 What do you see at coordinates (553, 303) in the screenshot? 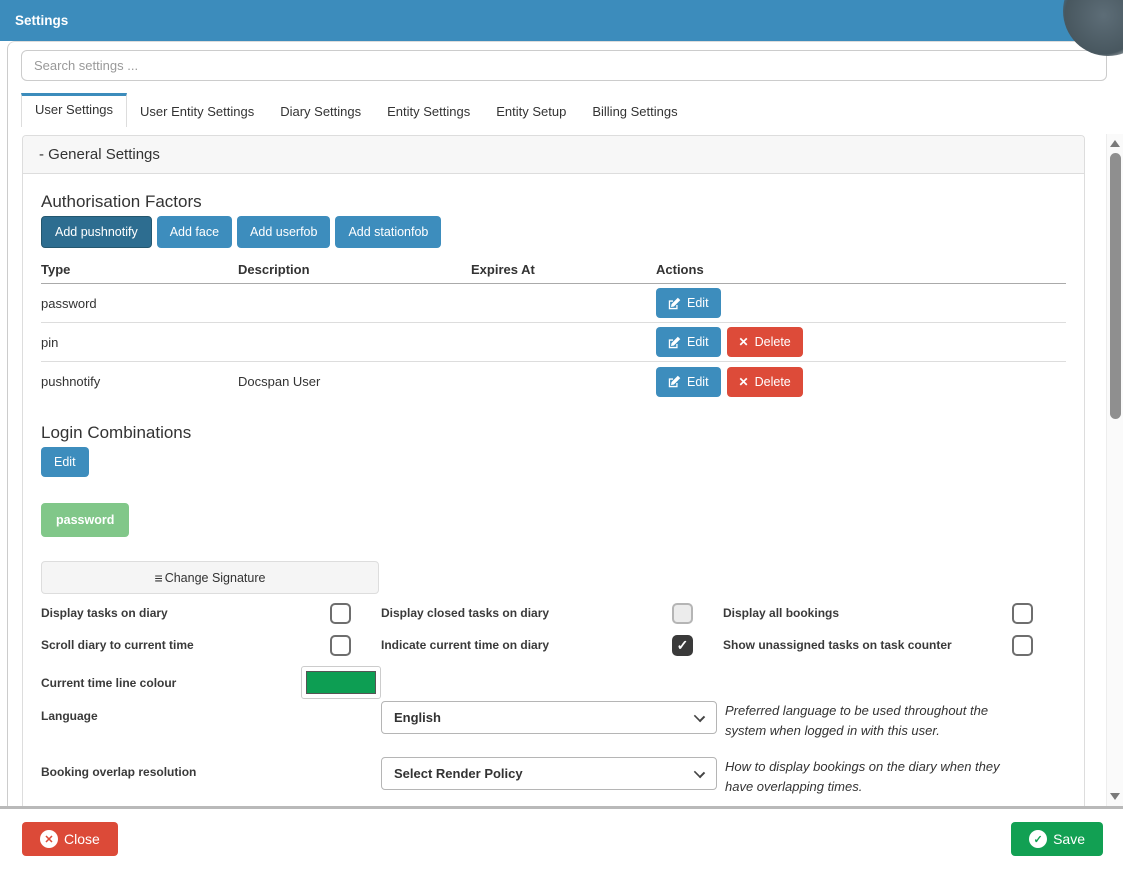
I see `table-row: password Edit` at bounding box center [553, 303].